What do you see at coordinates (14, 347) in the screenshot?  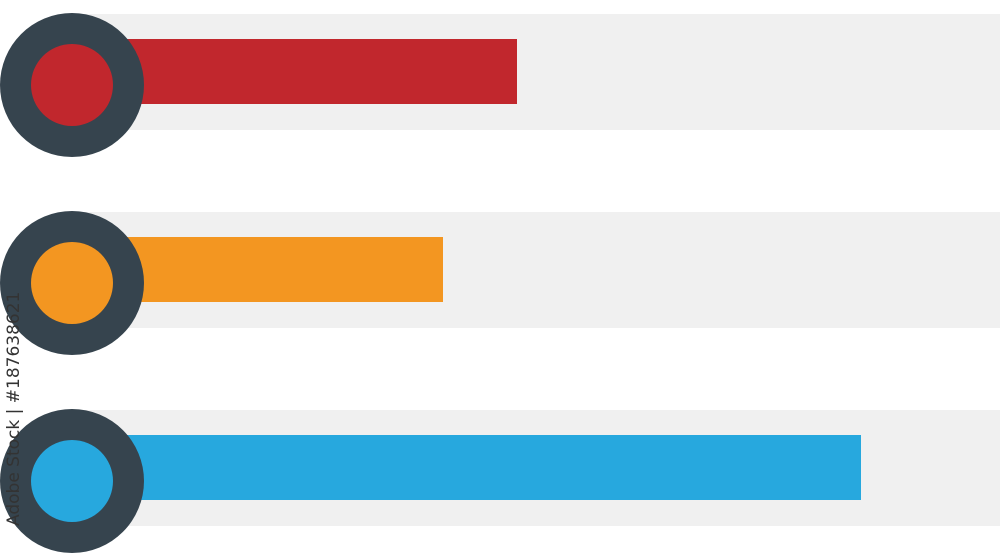 I see `watermark-id: #187638621` at bounding box center [14, 347].